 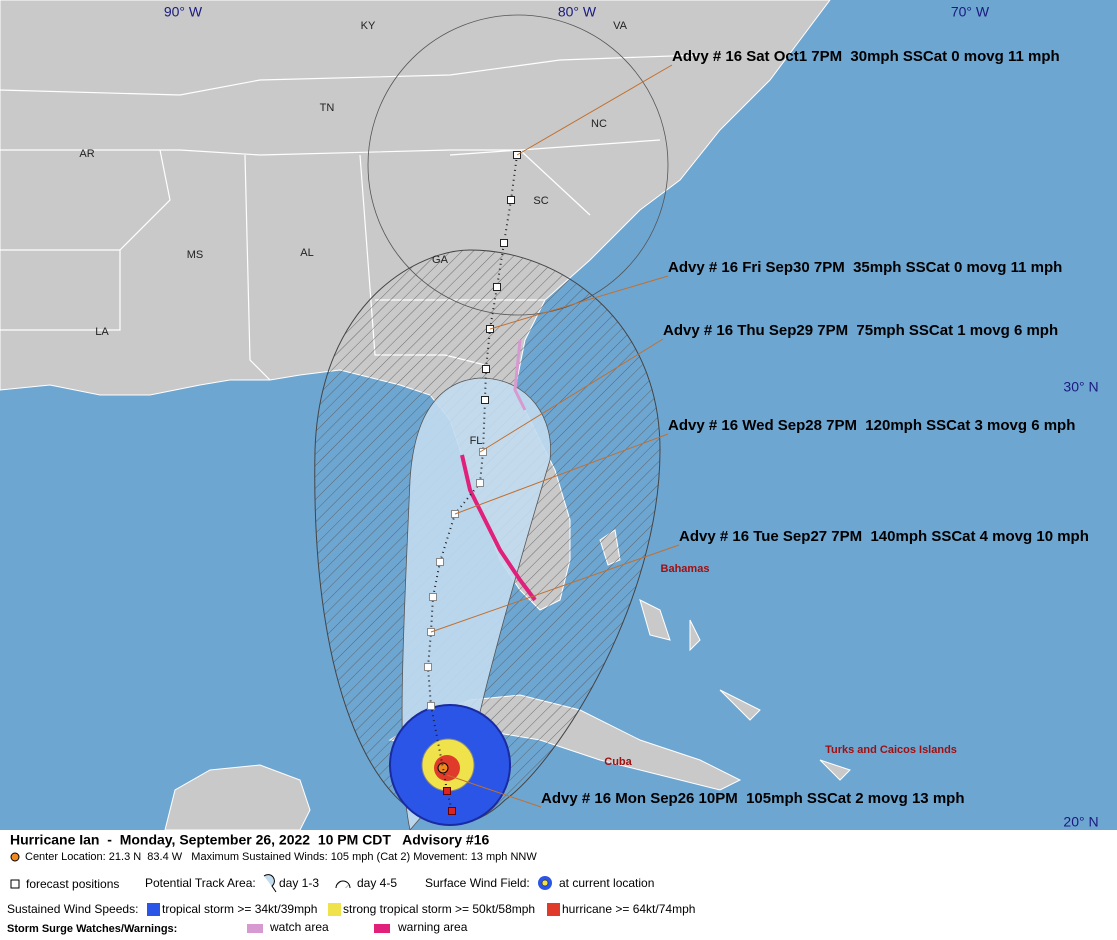 What do you see at coordinates (540, 201) in the screenshot?
I see `state-label: SC` at bounding box center [540, 201].